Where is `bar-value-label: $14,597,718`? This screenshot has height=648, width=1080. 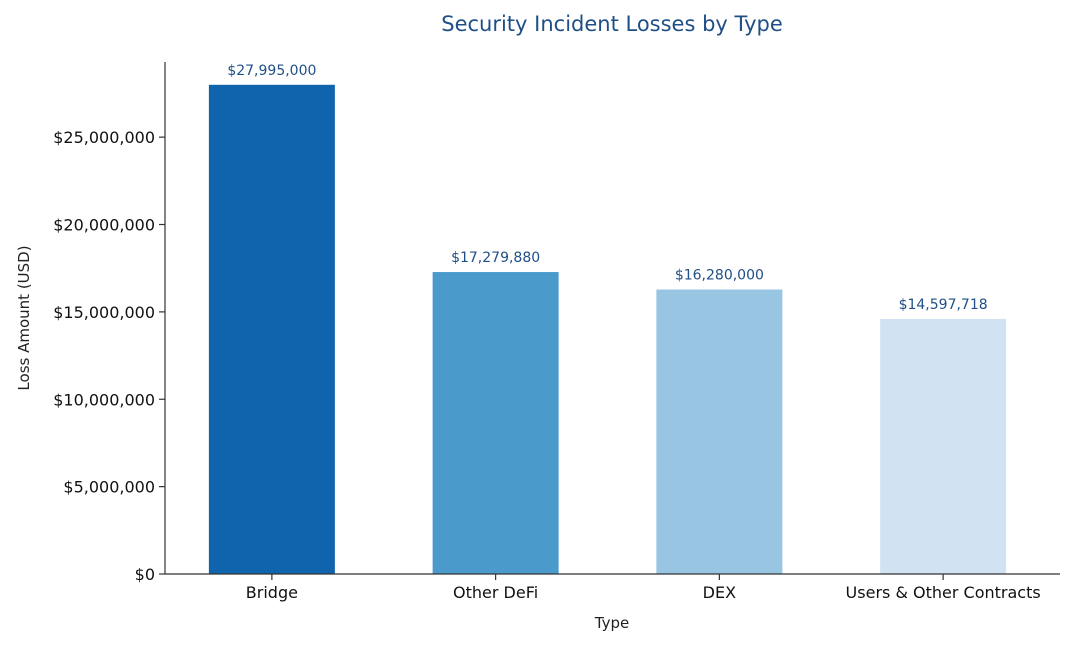
bar-value-label: $14,597,718 is located at coordinates (943, 305).